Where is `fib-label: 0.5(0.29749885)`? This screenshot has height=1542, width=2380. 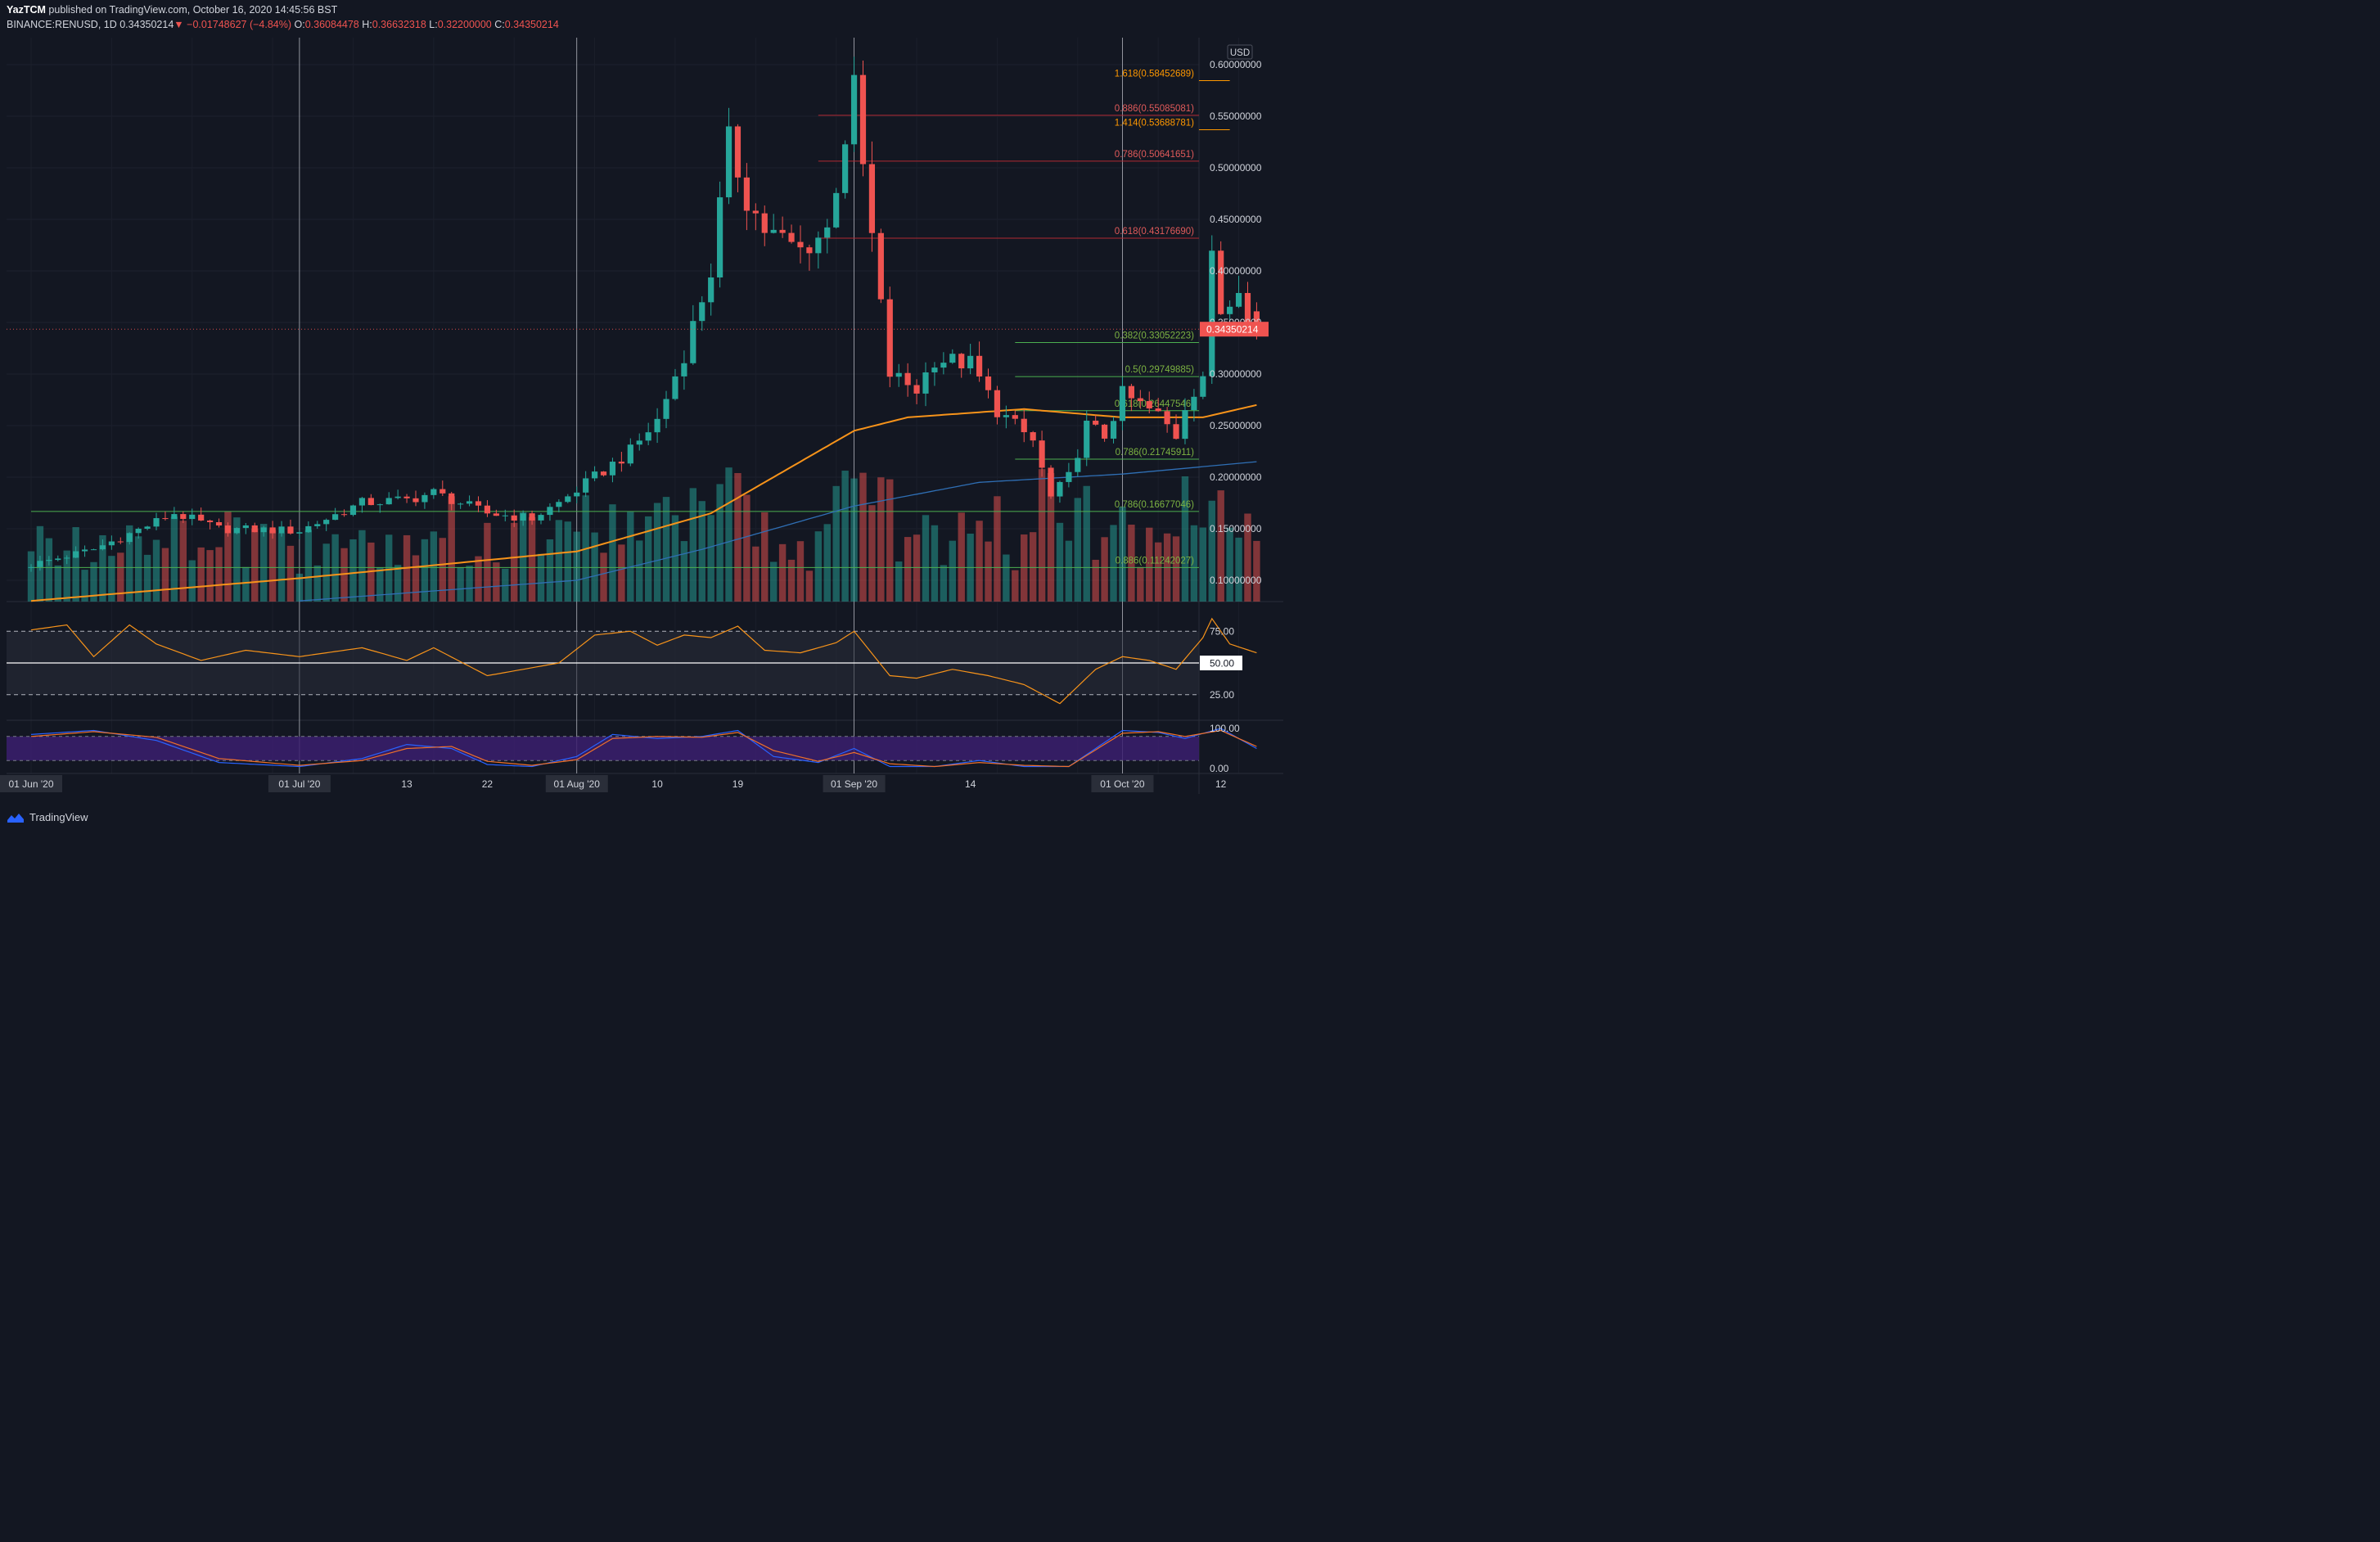
fib-label: 0.5(0.29749885) is located at coordinates (1160, 370).